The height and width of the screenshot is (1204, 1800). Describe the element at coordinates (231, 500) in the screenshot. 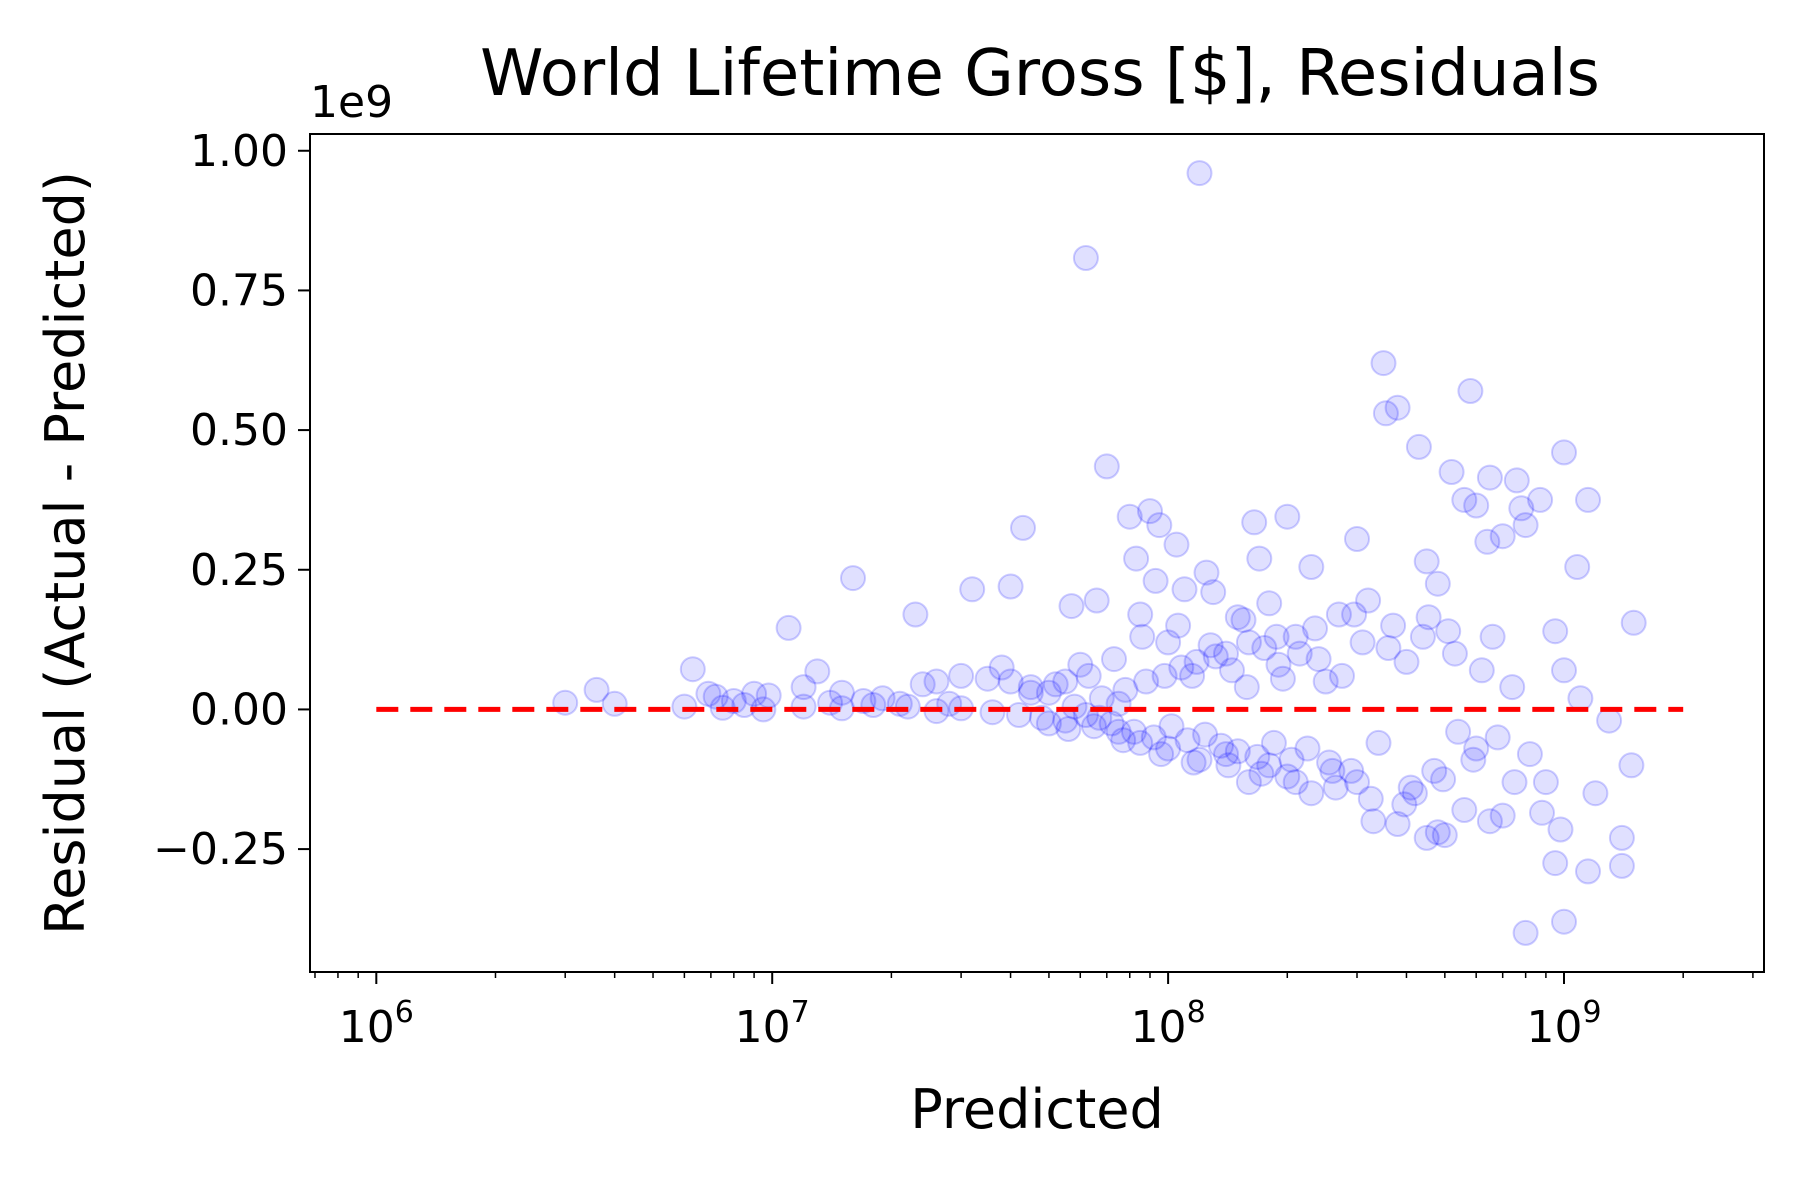

I see `y-axis-ticks: −0.25 0.00 0.25 0.50 0.75 1.00` at that location.